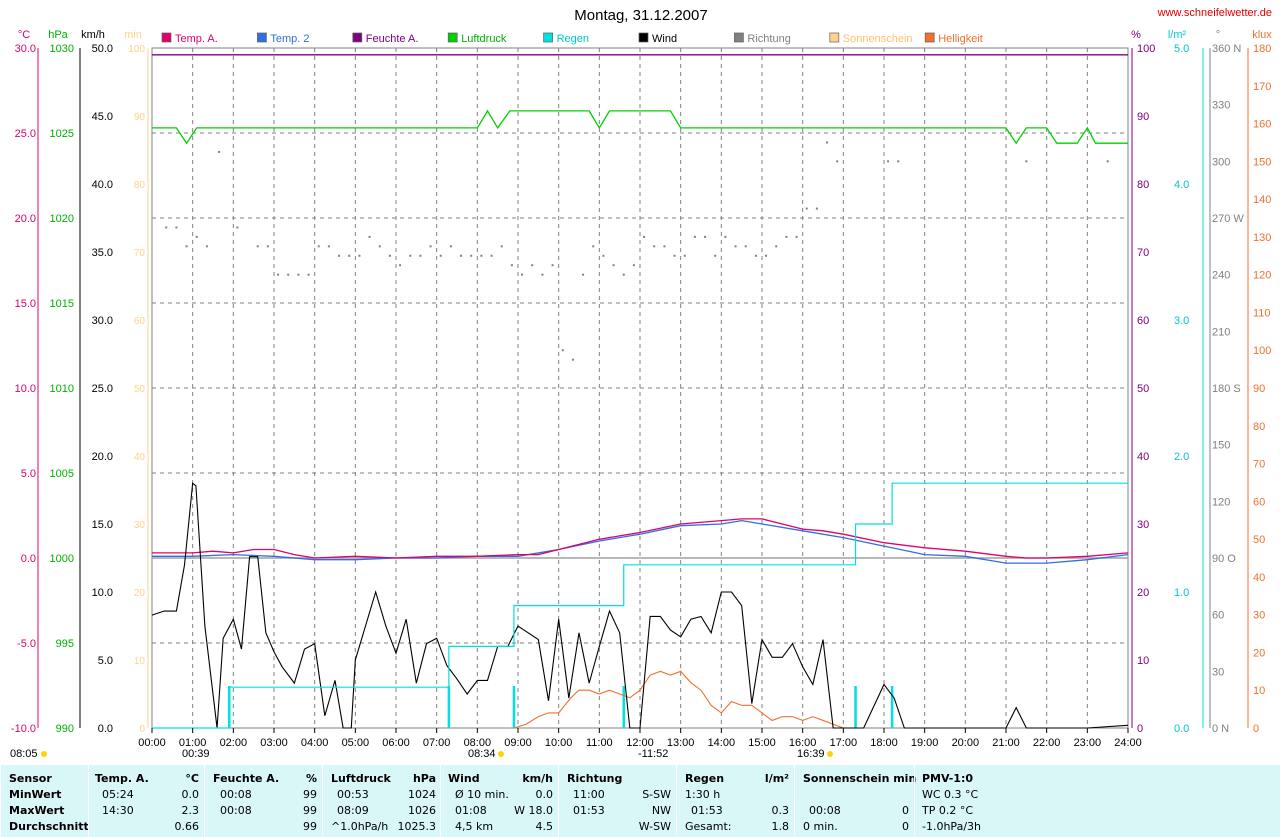 The width and height of the screenshot is (1280, 837). Describe the element at coordinates (844, 743) in the screenshot. I see `x-tick-label: 17:00` at that location.